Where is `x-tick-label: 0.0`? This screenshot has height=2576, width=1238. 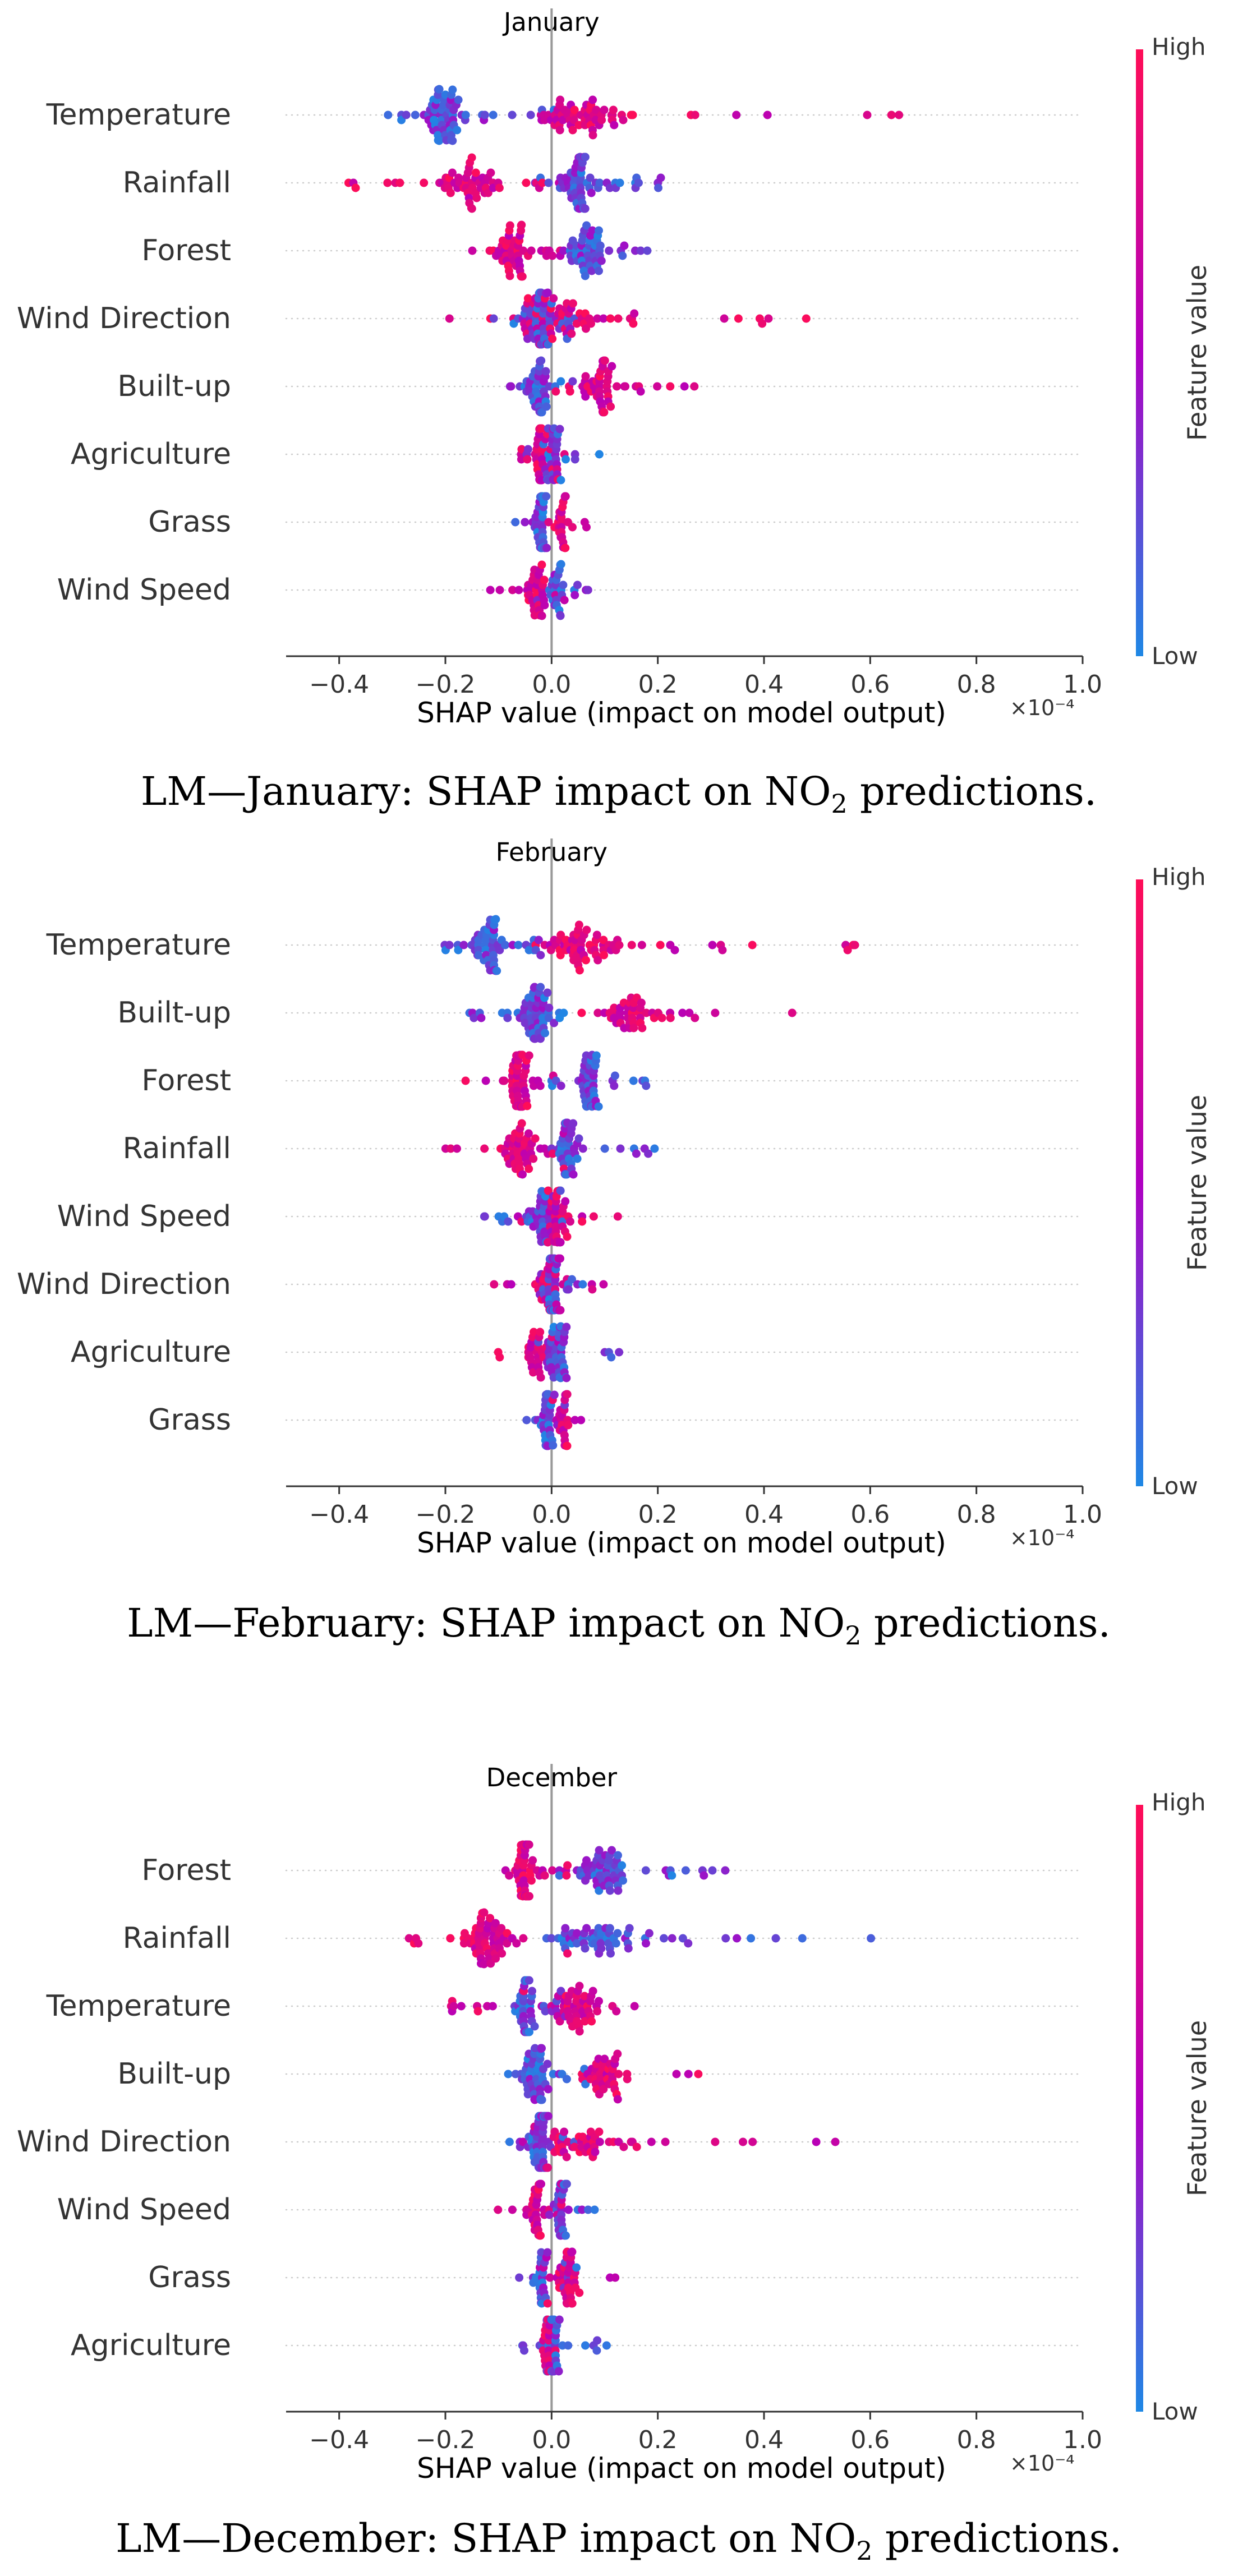
x-tick-label: 0.0 is located at coordinates (551, 2440).